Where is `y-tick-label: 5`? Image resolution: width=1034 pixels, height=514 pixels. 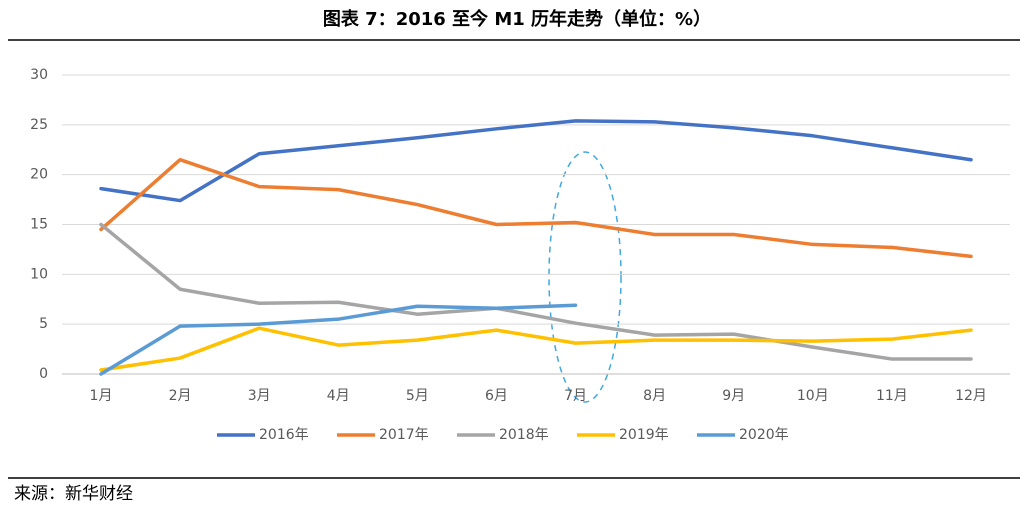 y-tick-label: 5 is located at coordinates (43, 324).